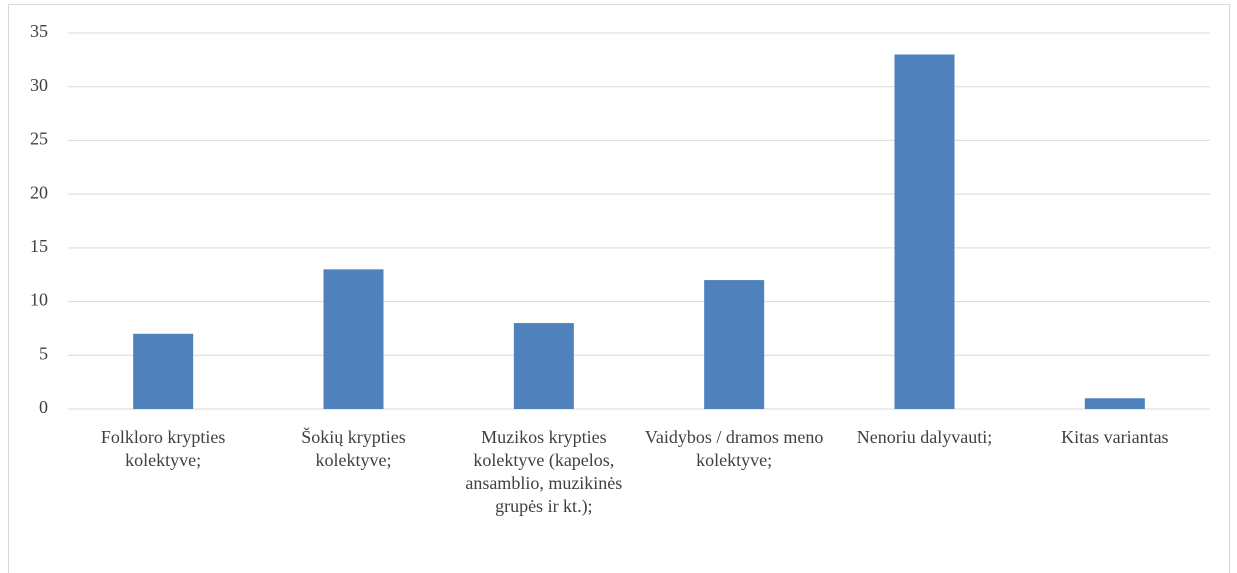 The width and height of the screenshot is (1237, 573). What do you see at coordinates (353, 448) in the screenshot?
I see `x-tick-label: Šokių krypties kolektyve;` at bounding box center [353, 448].